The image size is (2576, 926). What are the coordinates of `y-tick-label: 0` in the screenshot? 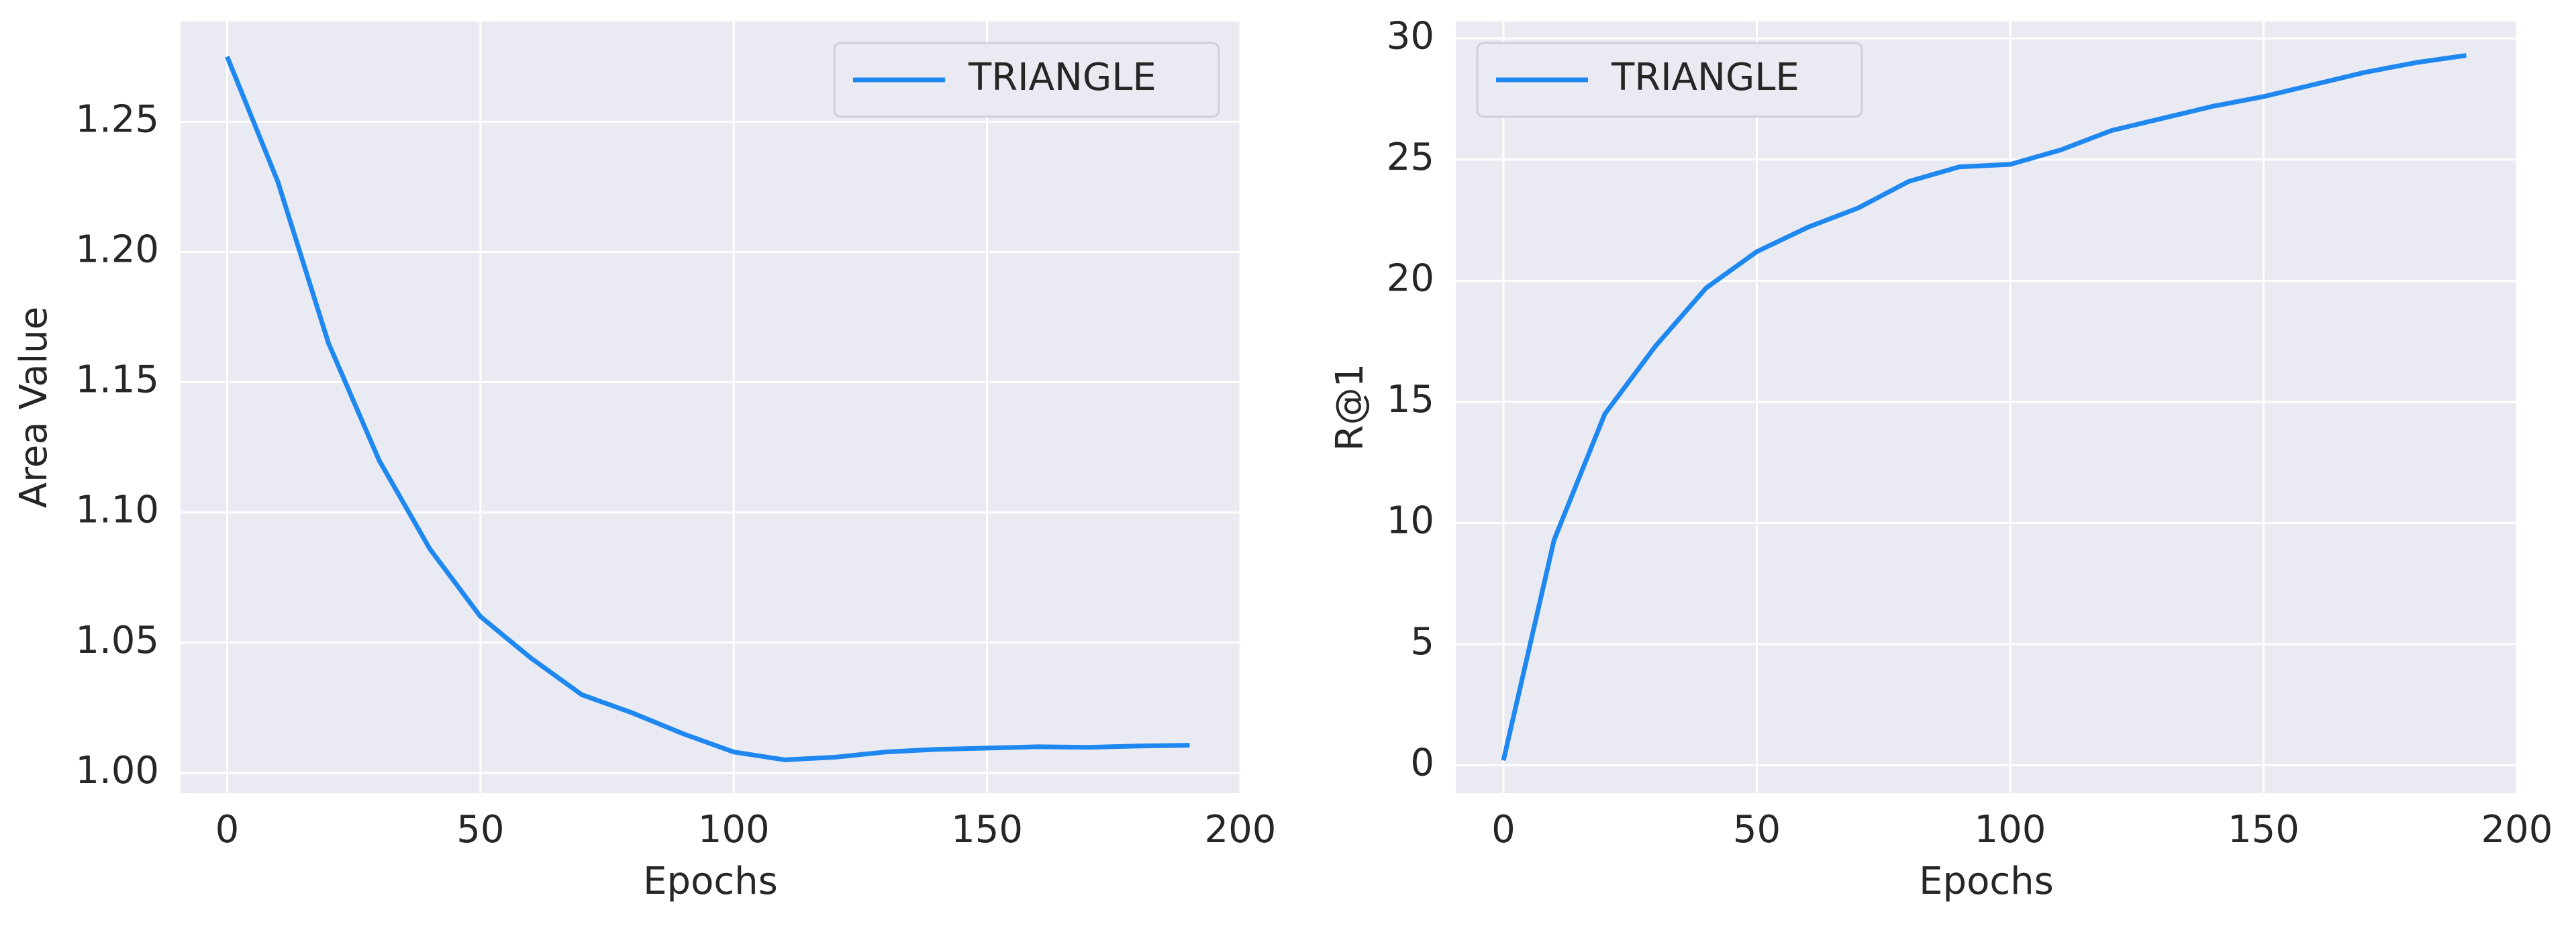 It's located at (1422, 763).